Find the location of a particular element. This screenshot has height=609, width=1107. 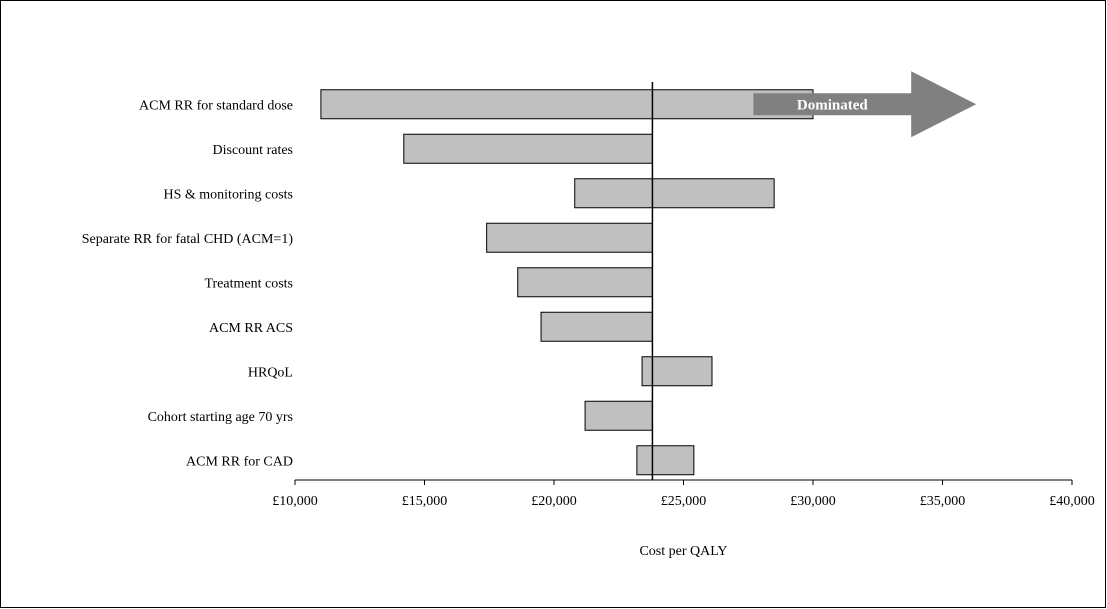

dominated-label: Dominated is located at coordinates (832, 105).